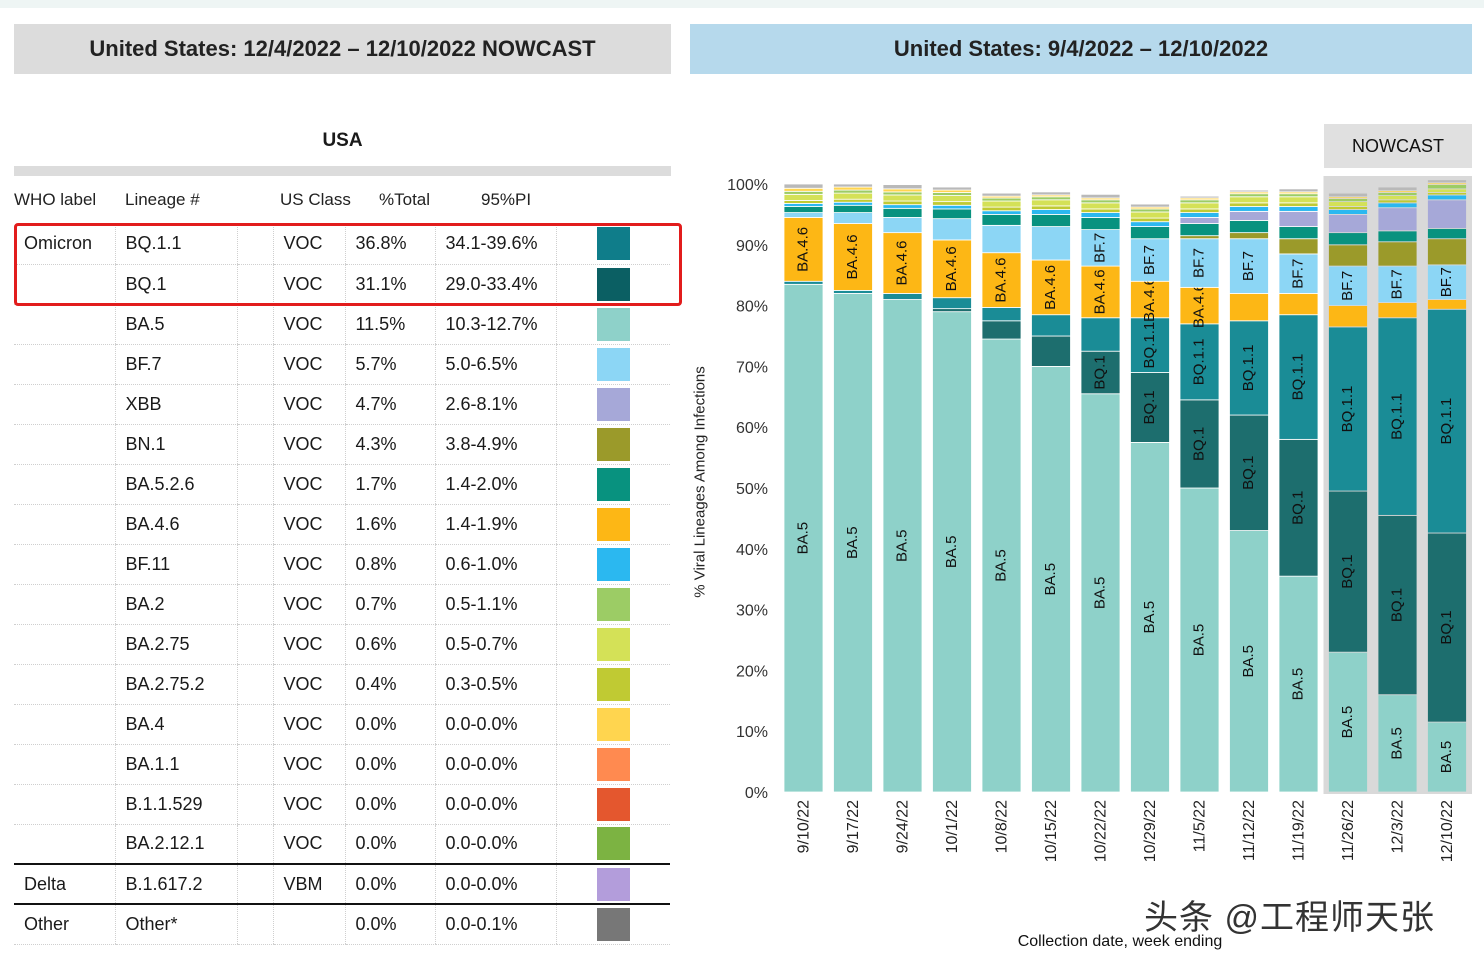  Describe the element at coordinates (342, 684) in the screenshot. I see `table-row: BA.2.75.2 VOC 0.4% 0.3-0.5%` at that location.